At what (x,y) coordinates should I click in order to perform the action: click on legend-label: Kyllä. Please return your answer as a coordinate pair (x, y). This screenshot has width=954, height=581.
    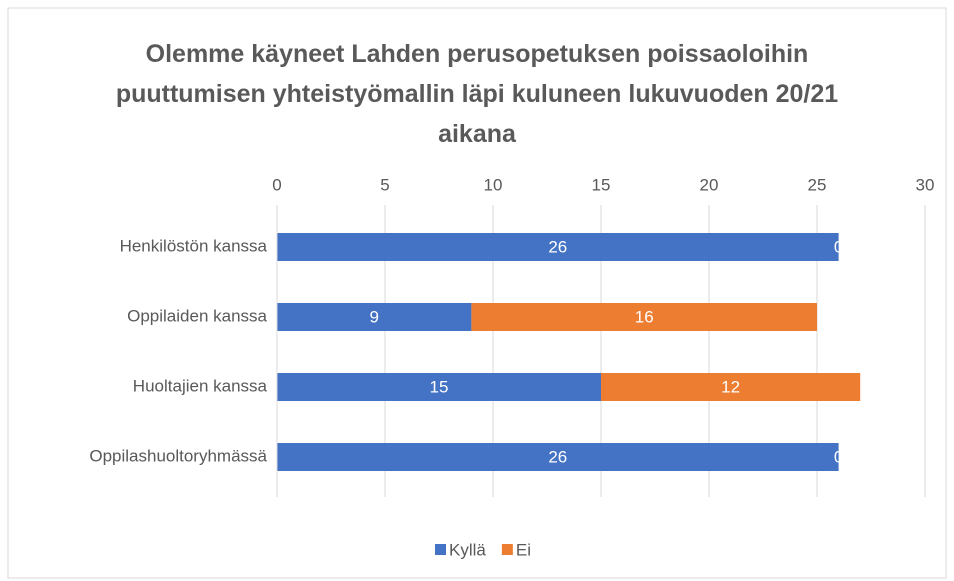
    Looking at the image, I should click on (467, 549).